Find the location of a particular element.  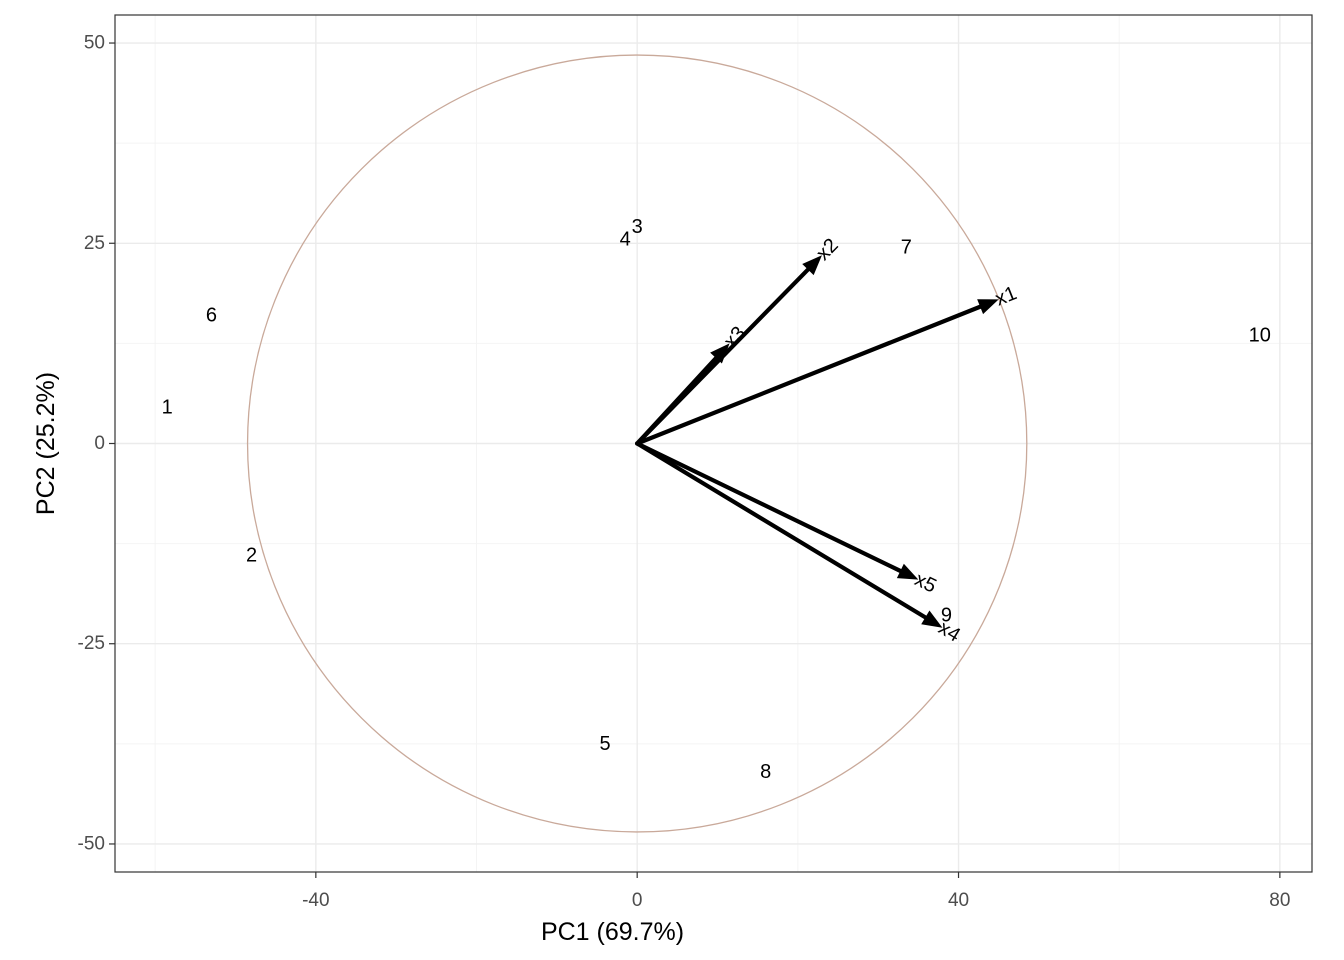

loading-label-x5: x5 is located at coordinates (925, 583).